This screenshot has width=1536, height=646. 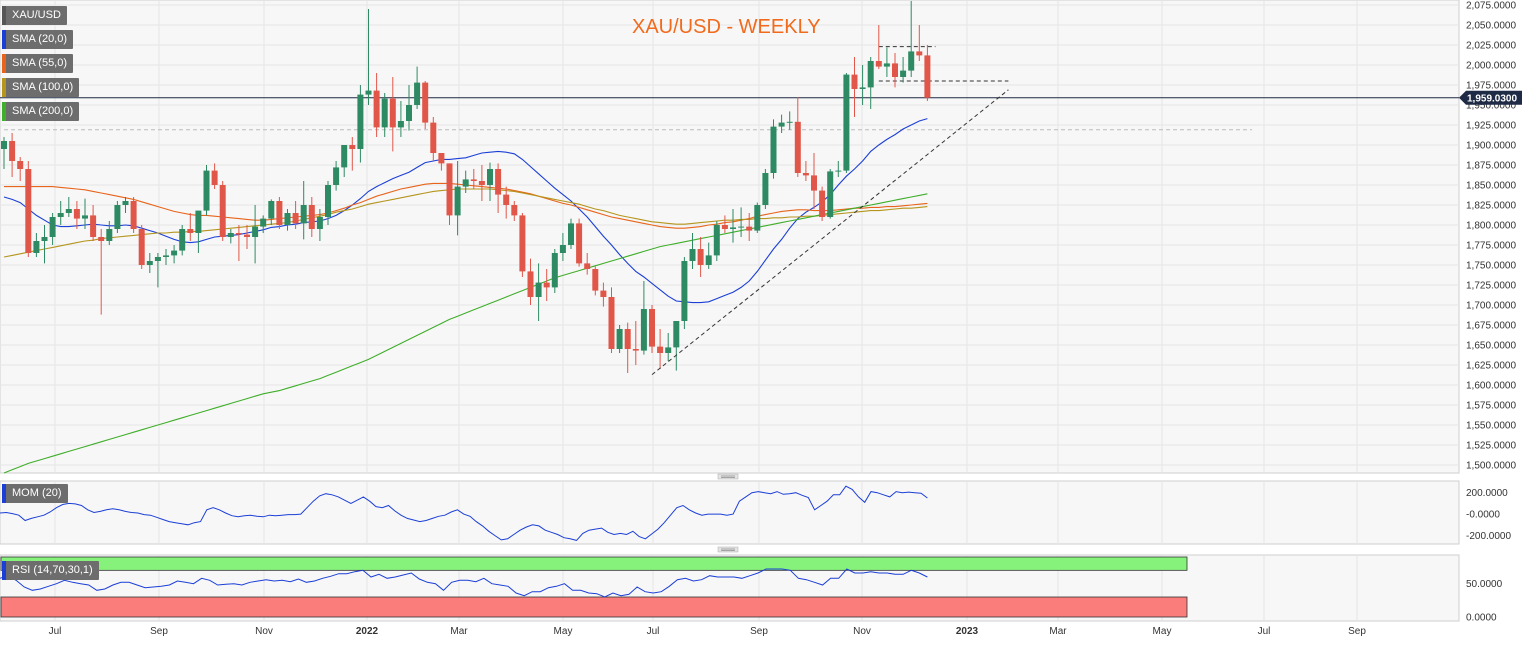 I want to click on last-price-label: 1,959.0300, so click(x=1492, y=98).